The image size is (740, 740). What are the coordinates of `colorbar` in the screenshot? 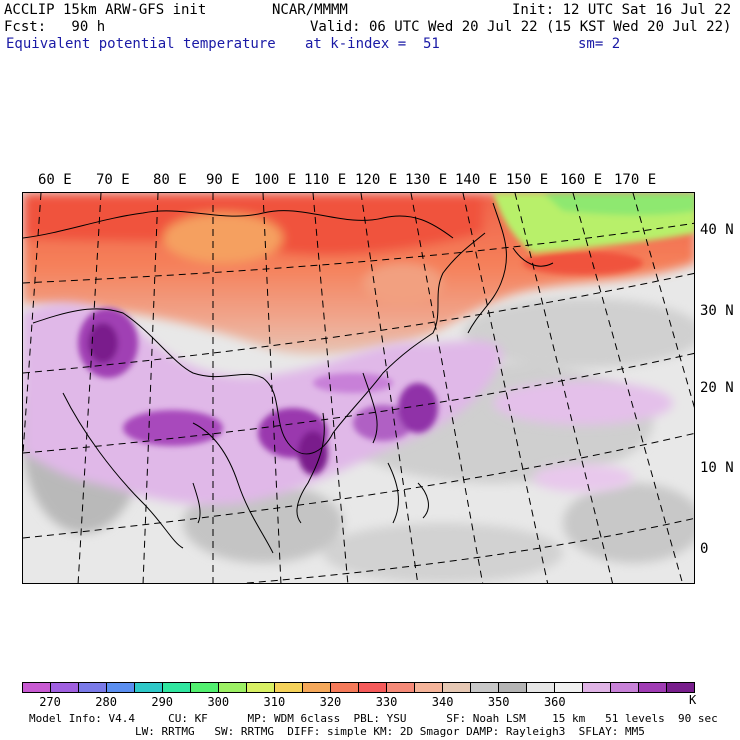 It's located at (358, 687).